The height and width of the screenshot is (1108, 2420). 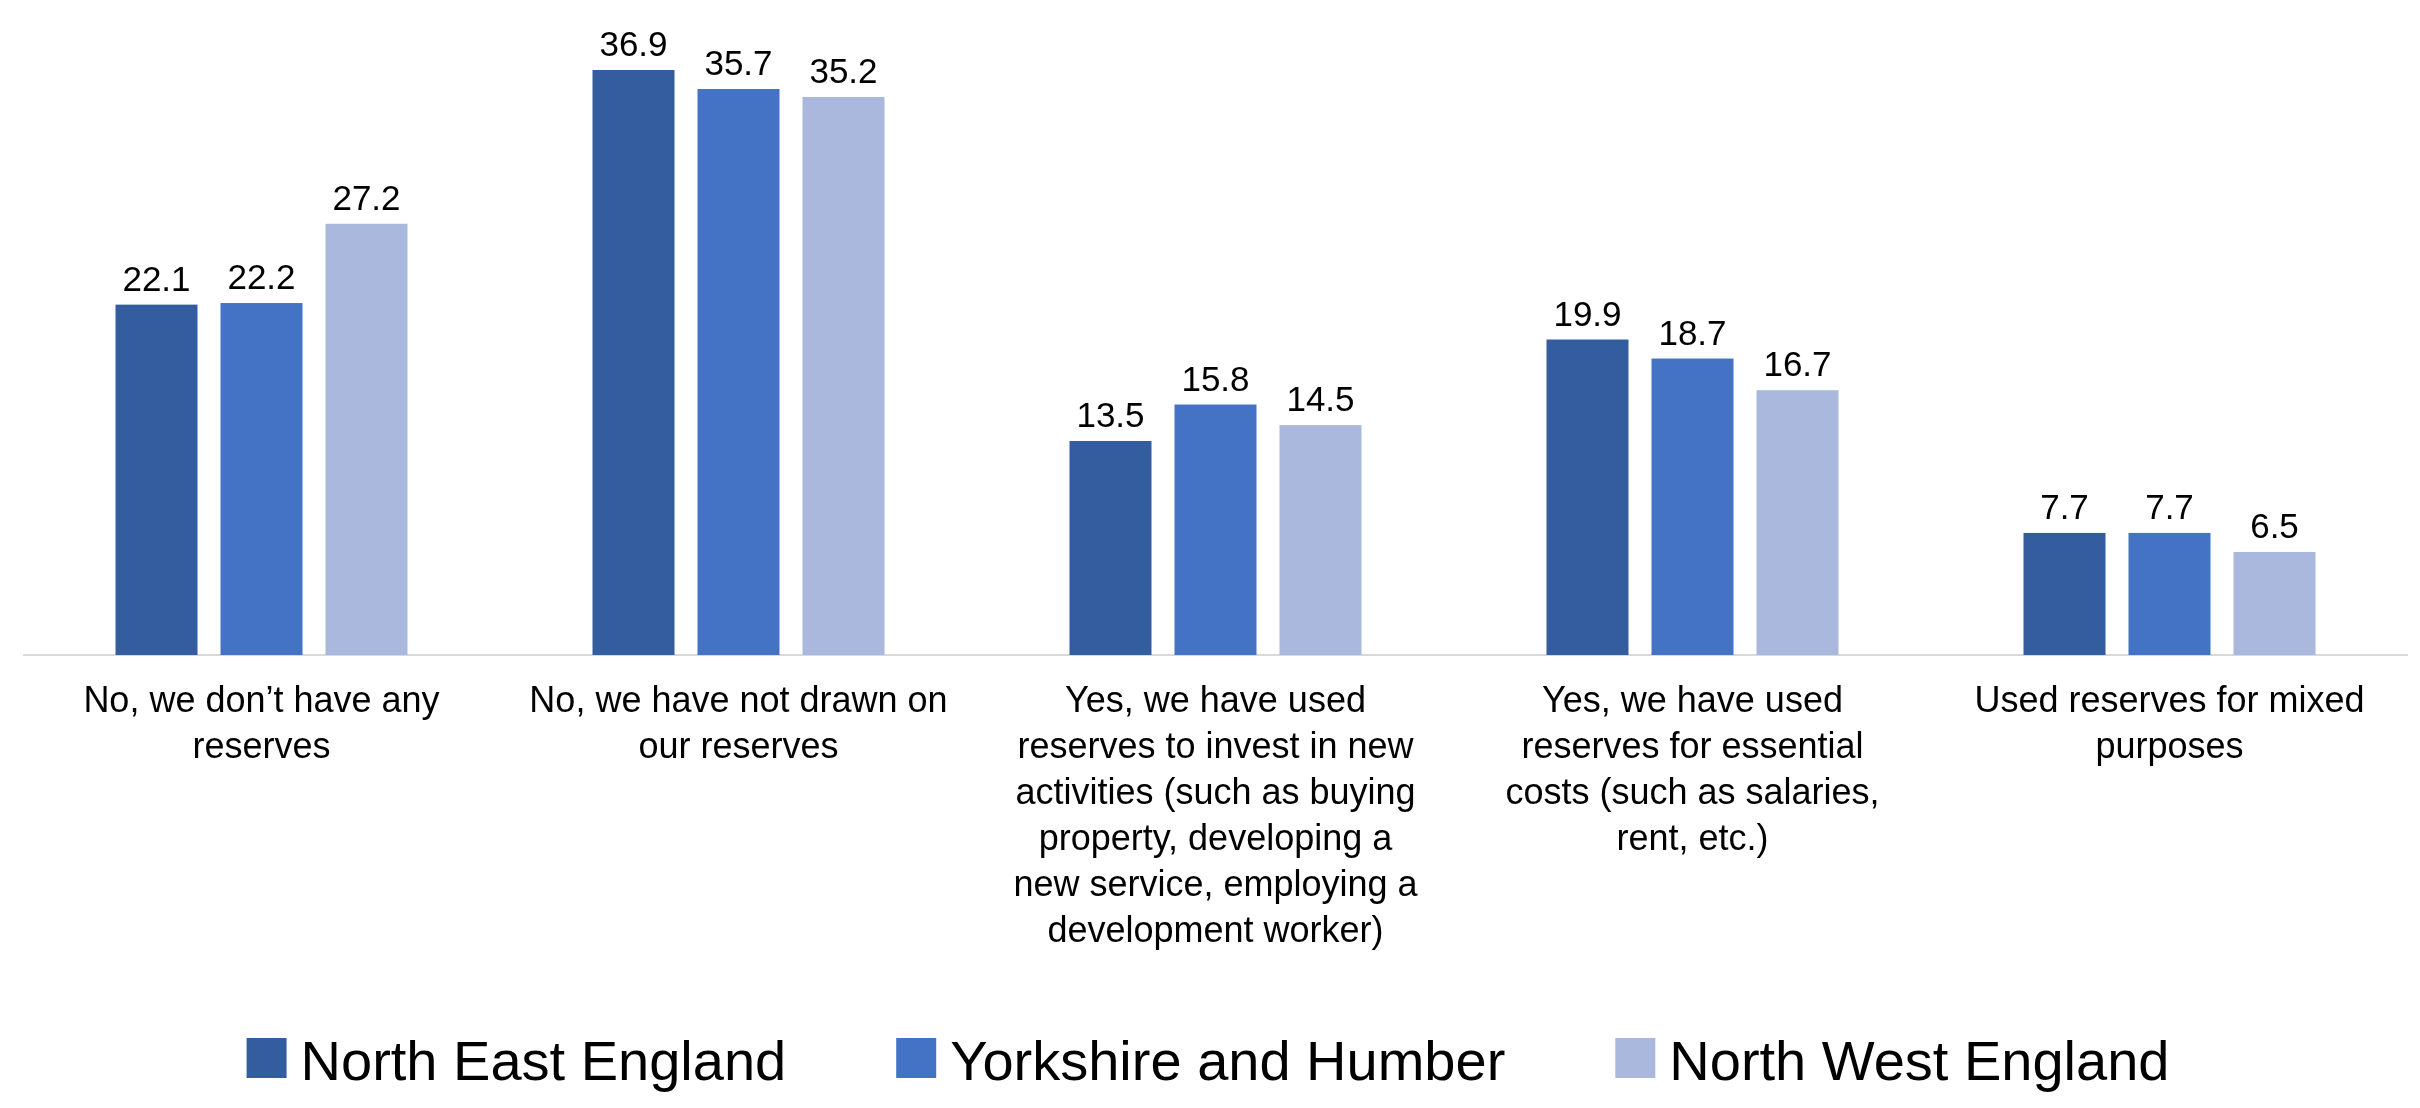 What do you see at coordinates (1692, 332) in the screenshot?
I see `data-label: 18.7` at bounding box center [1692, 332].